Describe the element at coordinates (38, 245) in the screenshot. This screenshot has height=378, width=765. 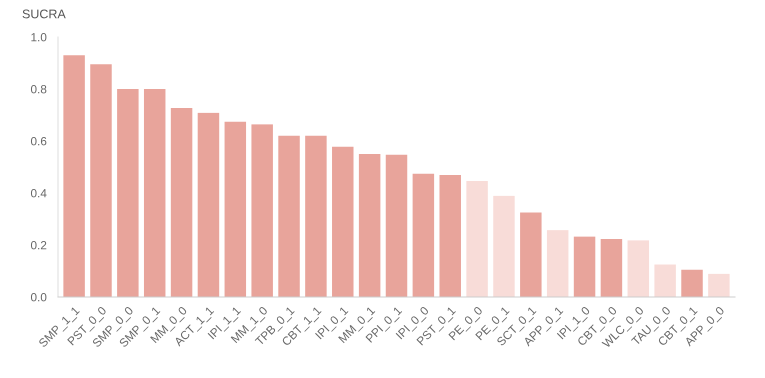
I see `y-tick-label: 0.2` at that location.